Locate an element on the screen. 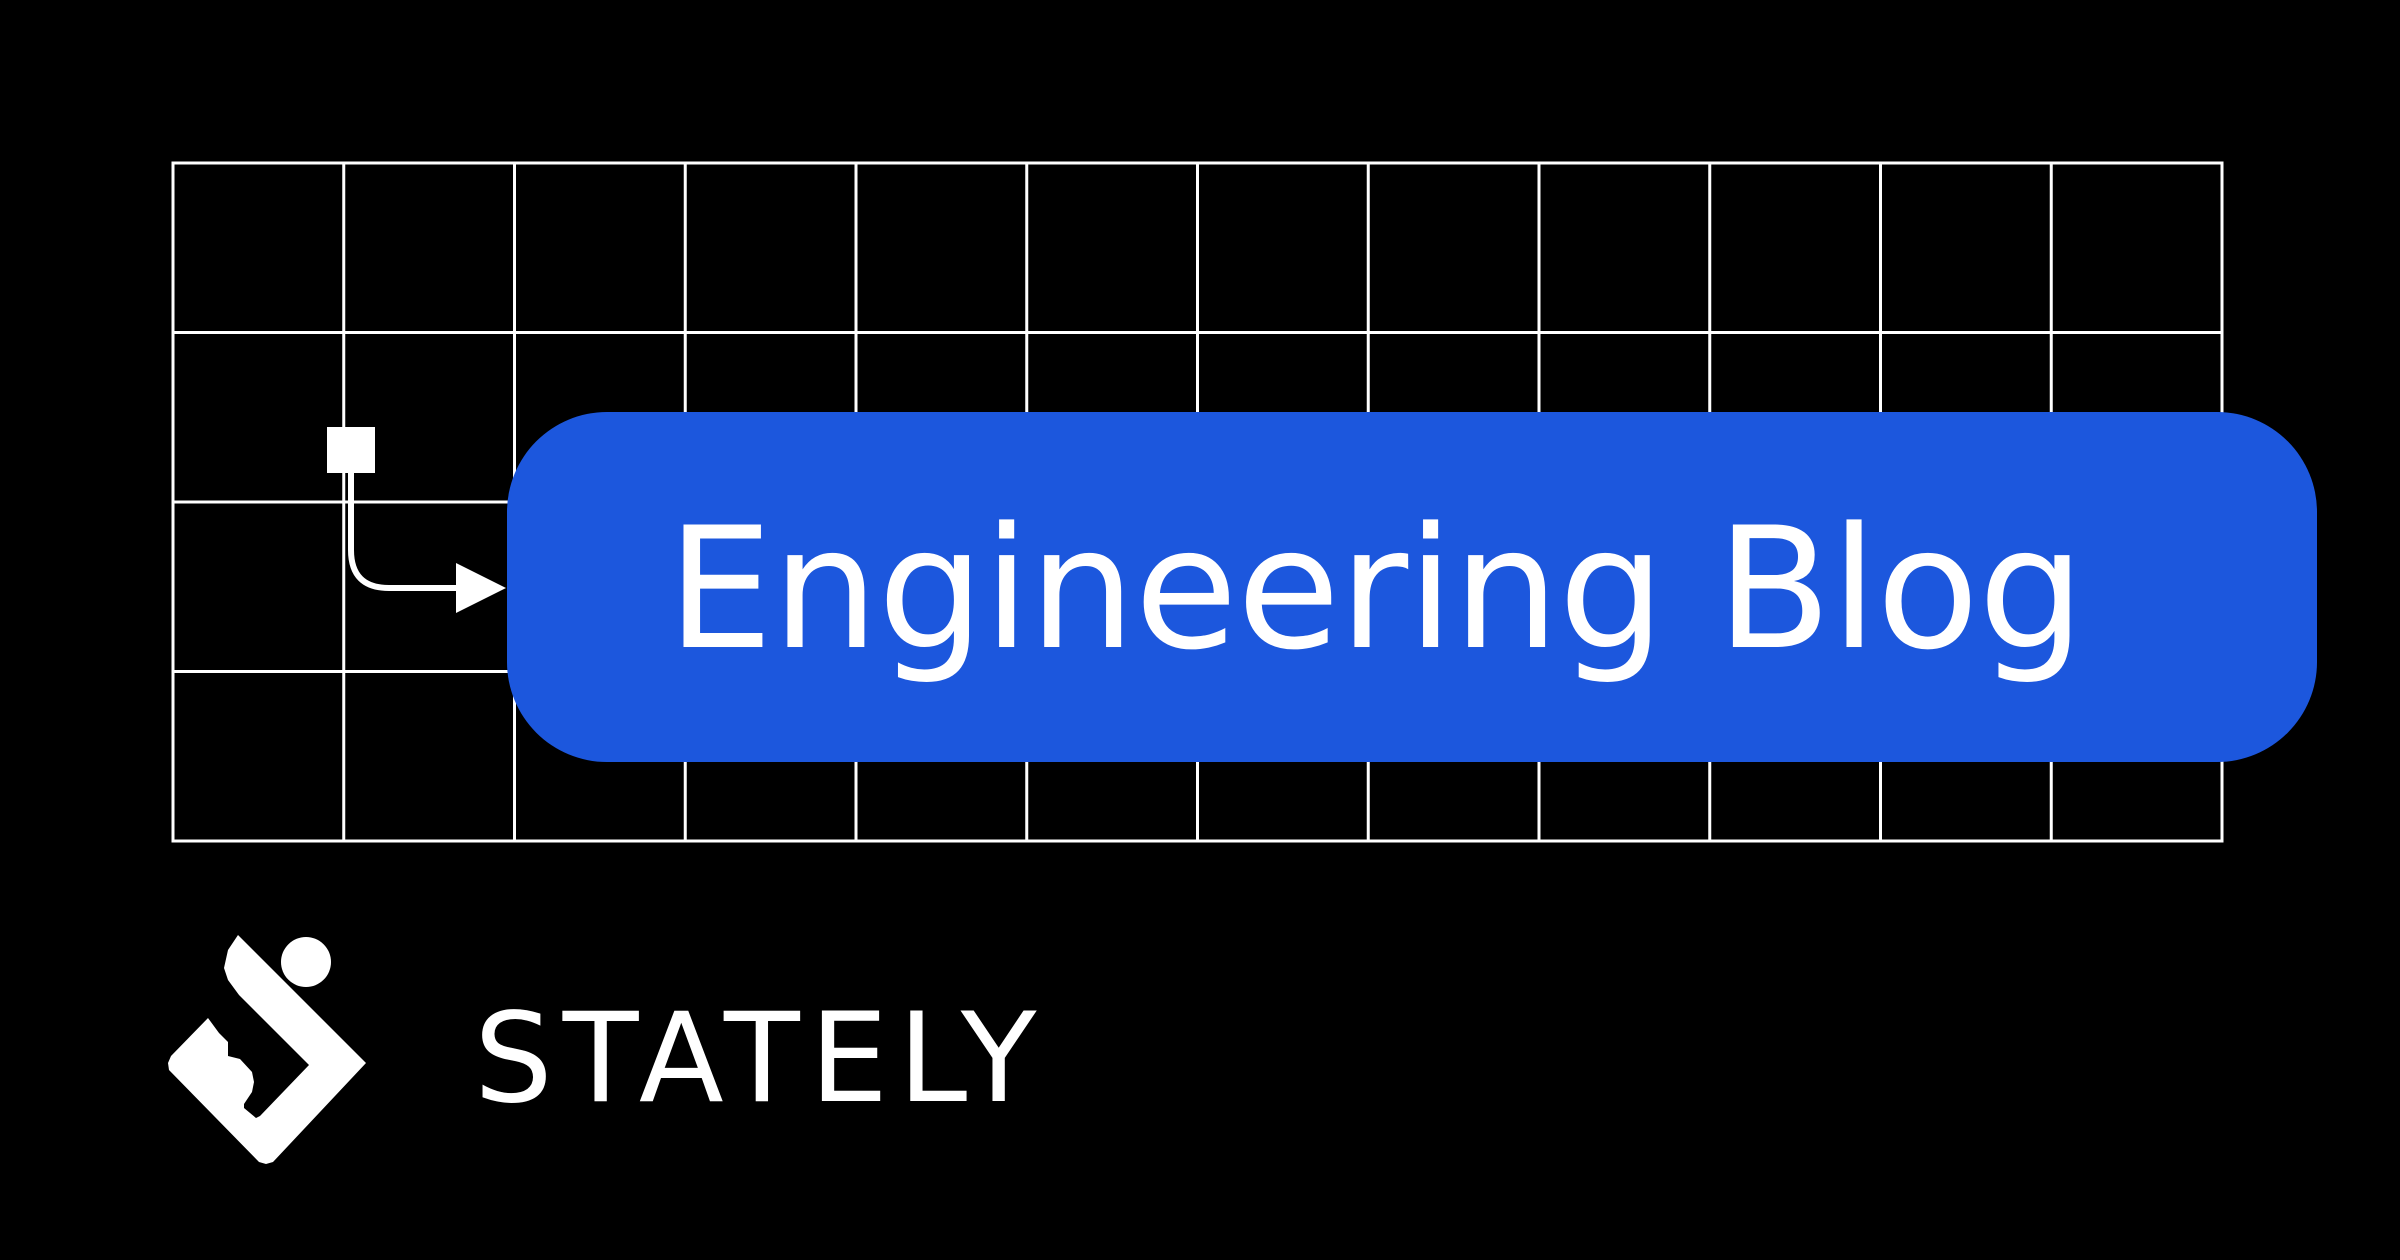 Image resolution: width=2400 pixels, height=1260 pixels. logo-mark is located at coordinates (267, 1049).